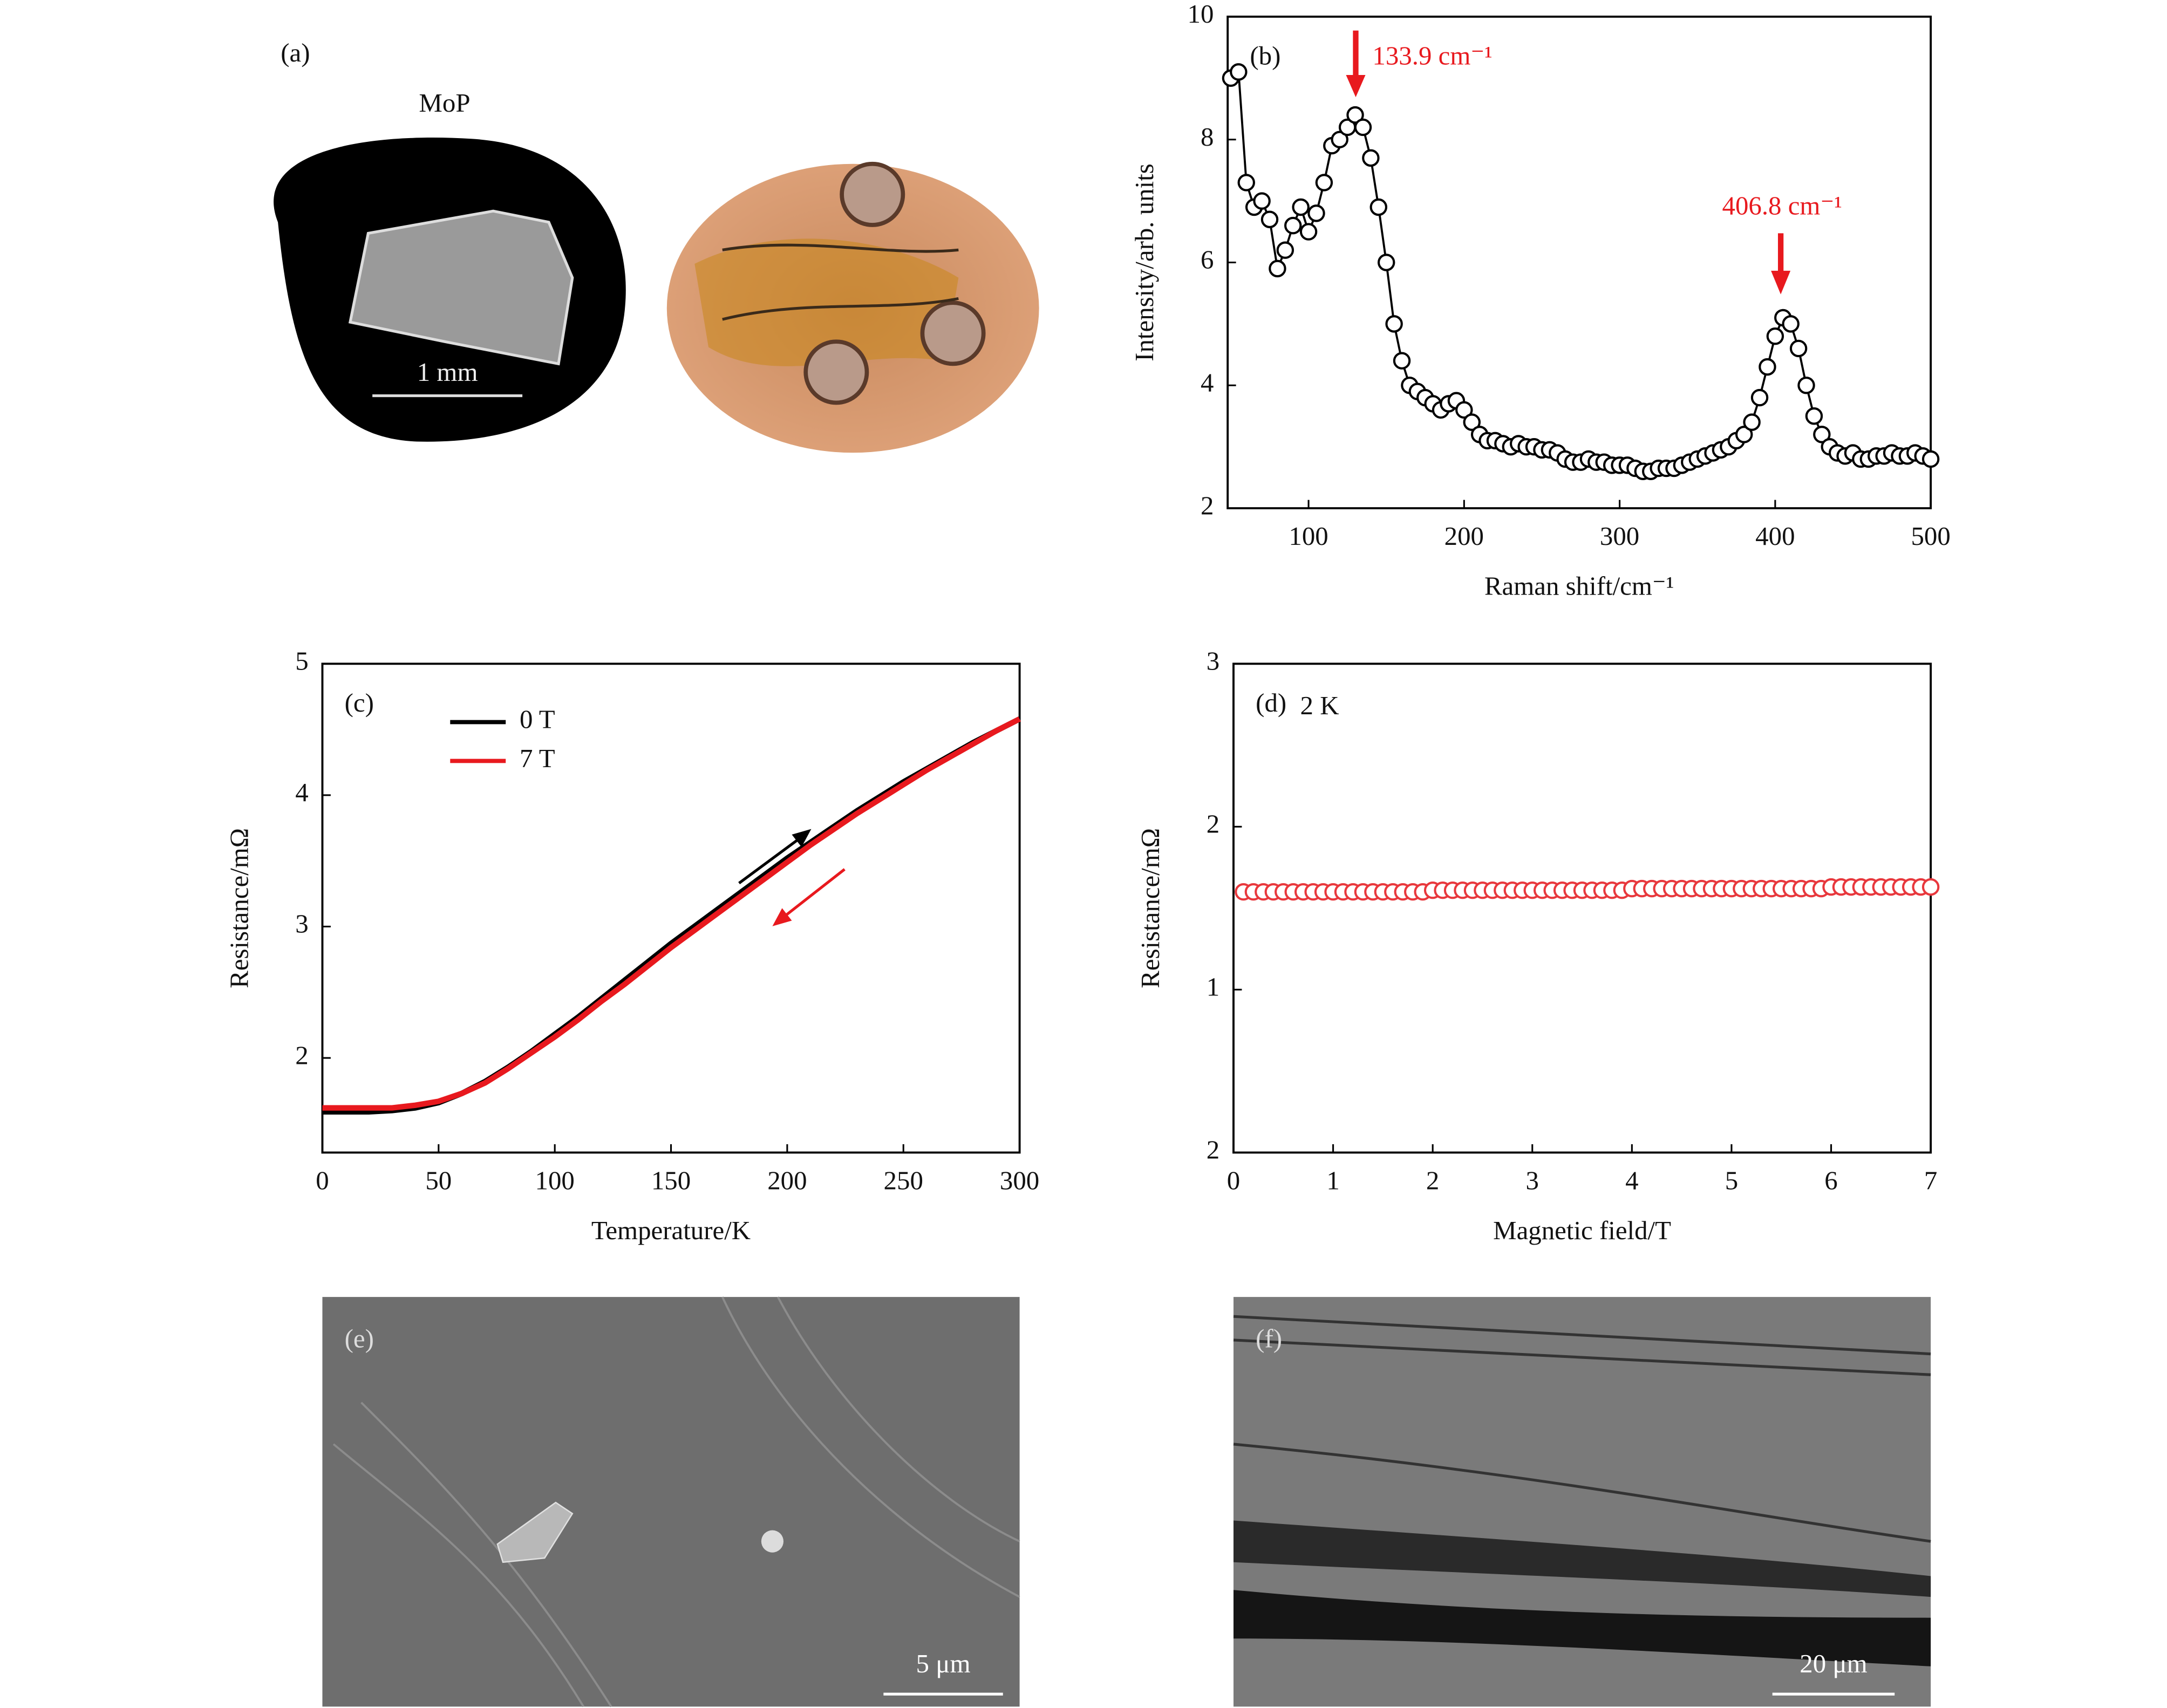 This screenshot has width=2167, height=1708. I want to click on x-tick-label: 4, so click(1632, 1180).